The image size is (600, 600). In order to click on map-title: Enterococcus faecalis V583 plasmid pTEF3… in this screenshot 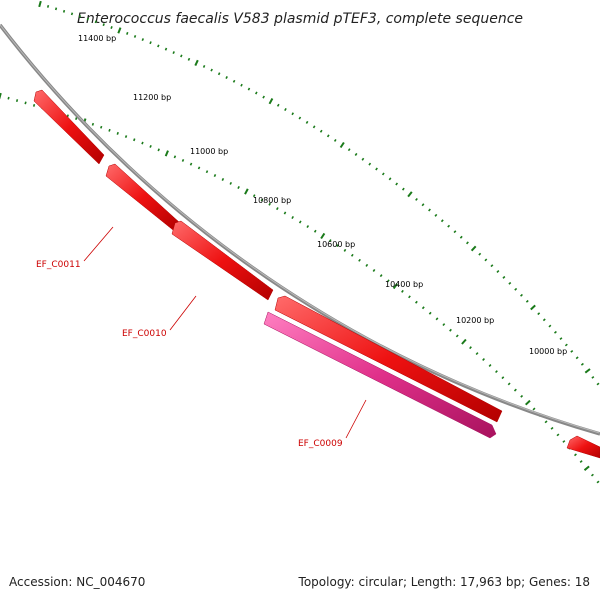, I will do `click(300, 19)`.